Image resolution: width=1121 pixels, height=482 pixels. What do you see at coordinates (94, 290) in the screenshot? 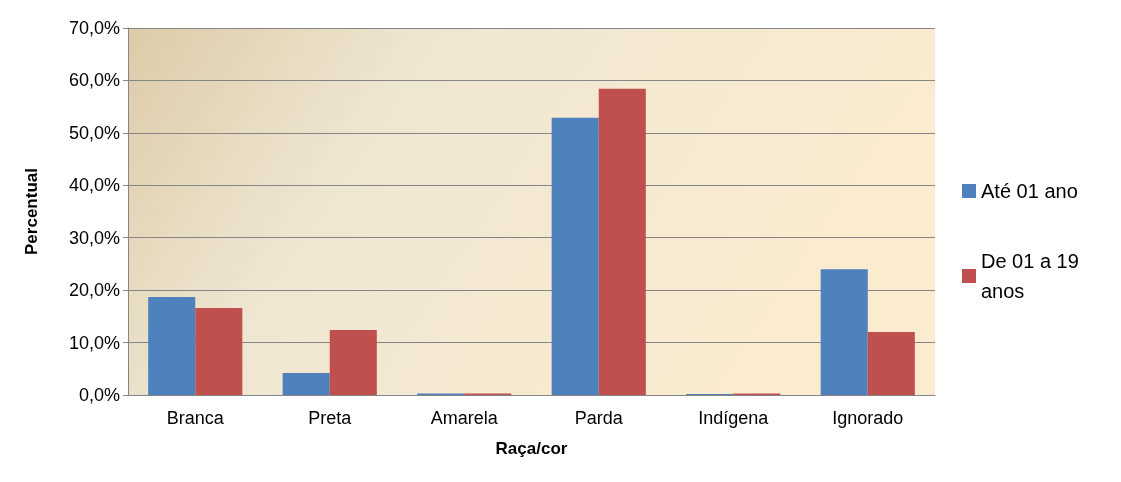
I see `y-tick-label: 20,0%` at bounding box center [94, 290].